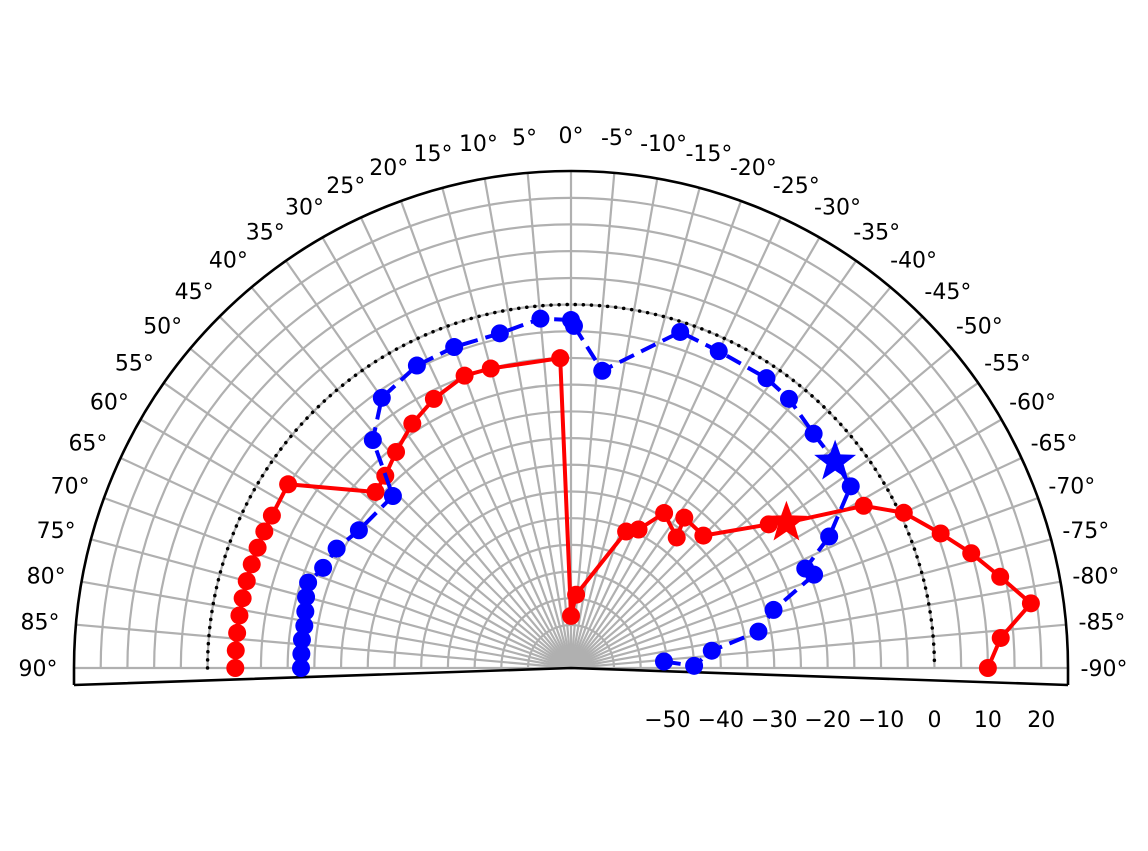  Describe the element at coordinates (881, 720) in the screenshot. I see `radial-tick-label: −10` at that location.